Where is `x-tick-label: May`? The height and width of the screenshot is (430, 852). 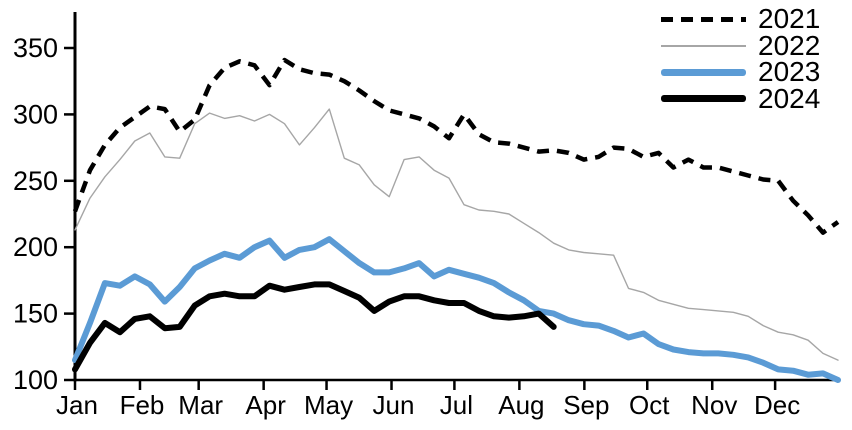 x-tick-label: May is located at coordinates (328, 405).